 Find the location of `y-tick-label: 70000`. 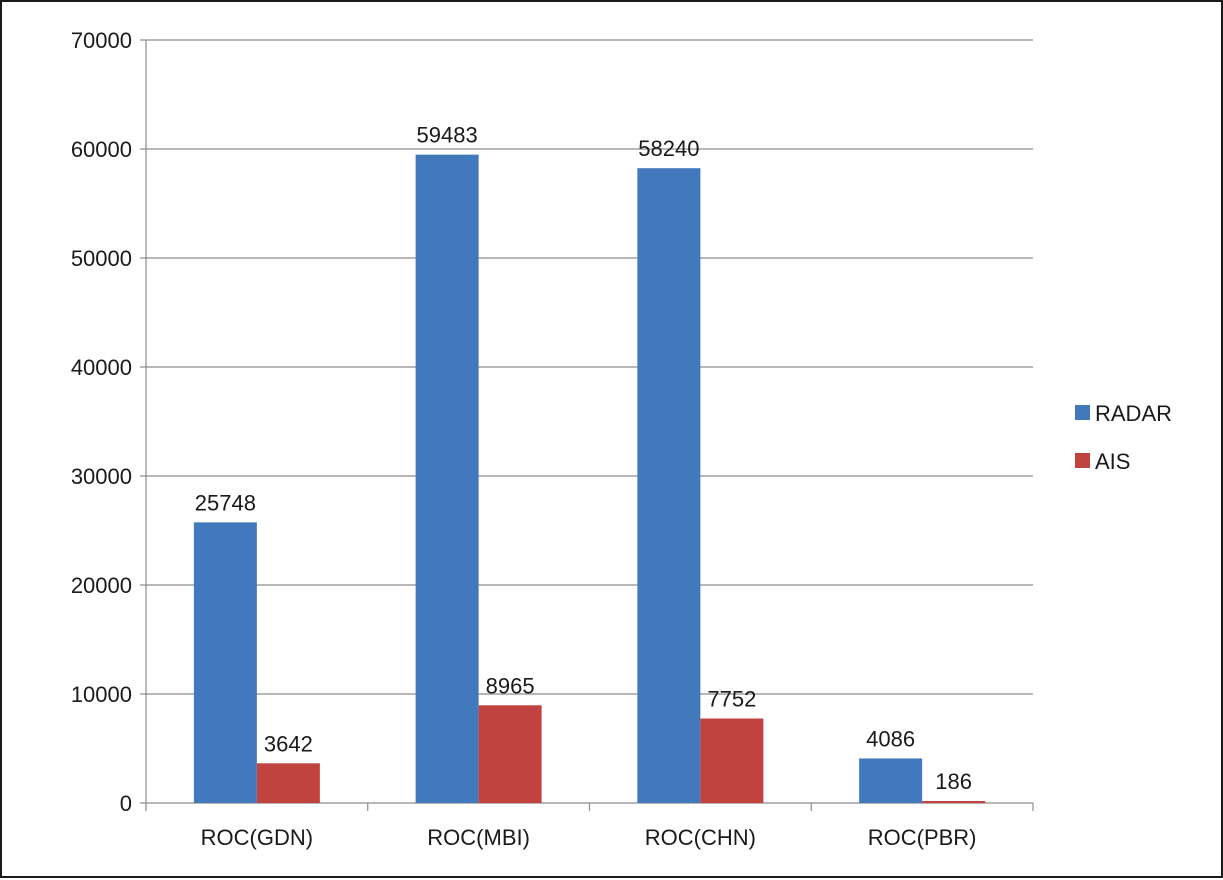

y-tick-label: 70000 is located at coordinates (101, 40).